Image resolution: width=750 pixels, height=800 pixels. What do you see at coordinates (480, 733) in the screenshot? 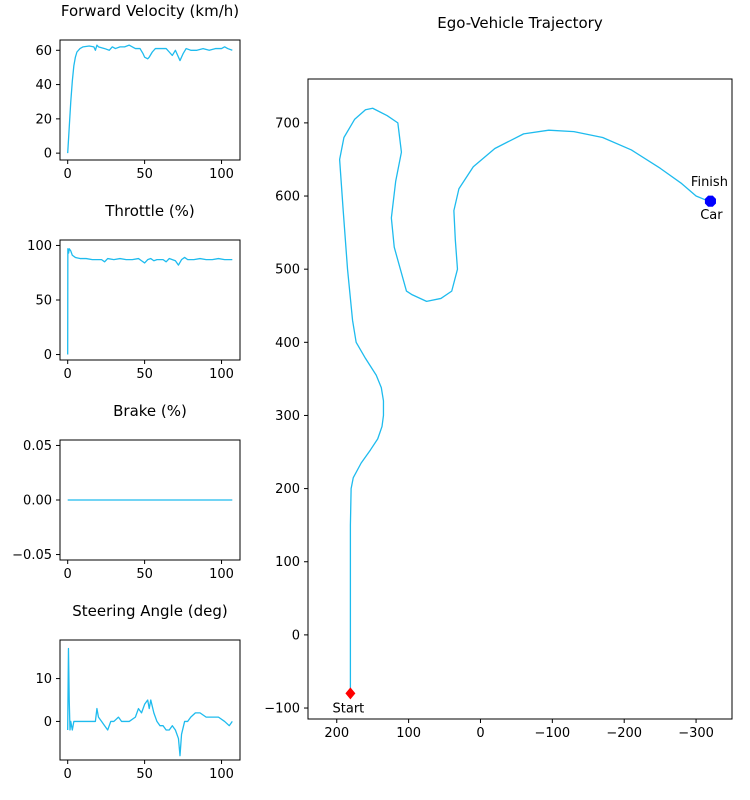
I see `x-tick-label-trajectory: 0` at bounding box center [480, 733].